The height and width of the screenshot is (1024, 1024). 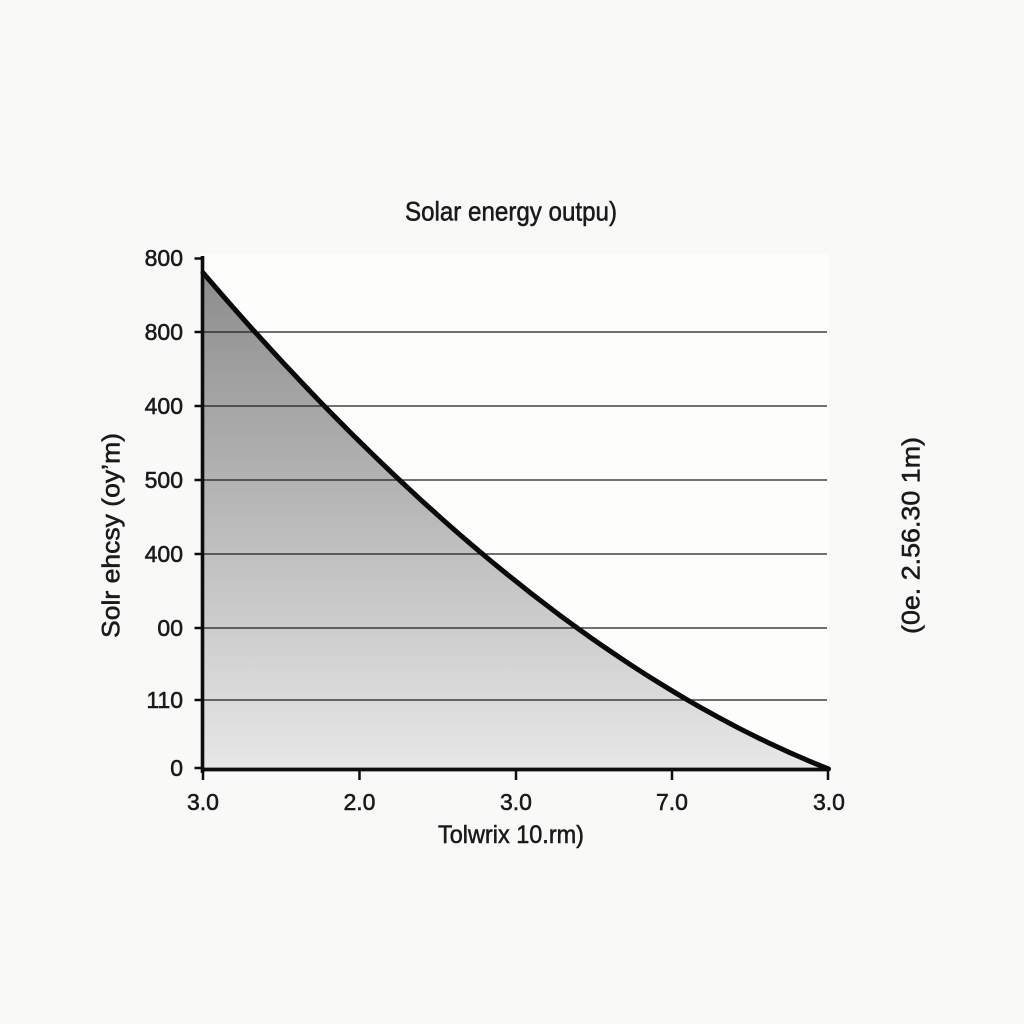 I want to click on svg-text: 110, so click(x=164, y=700).